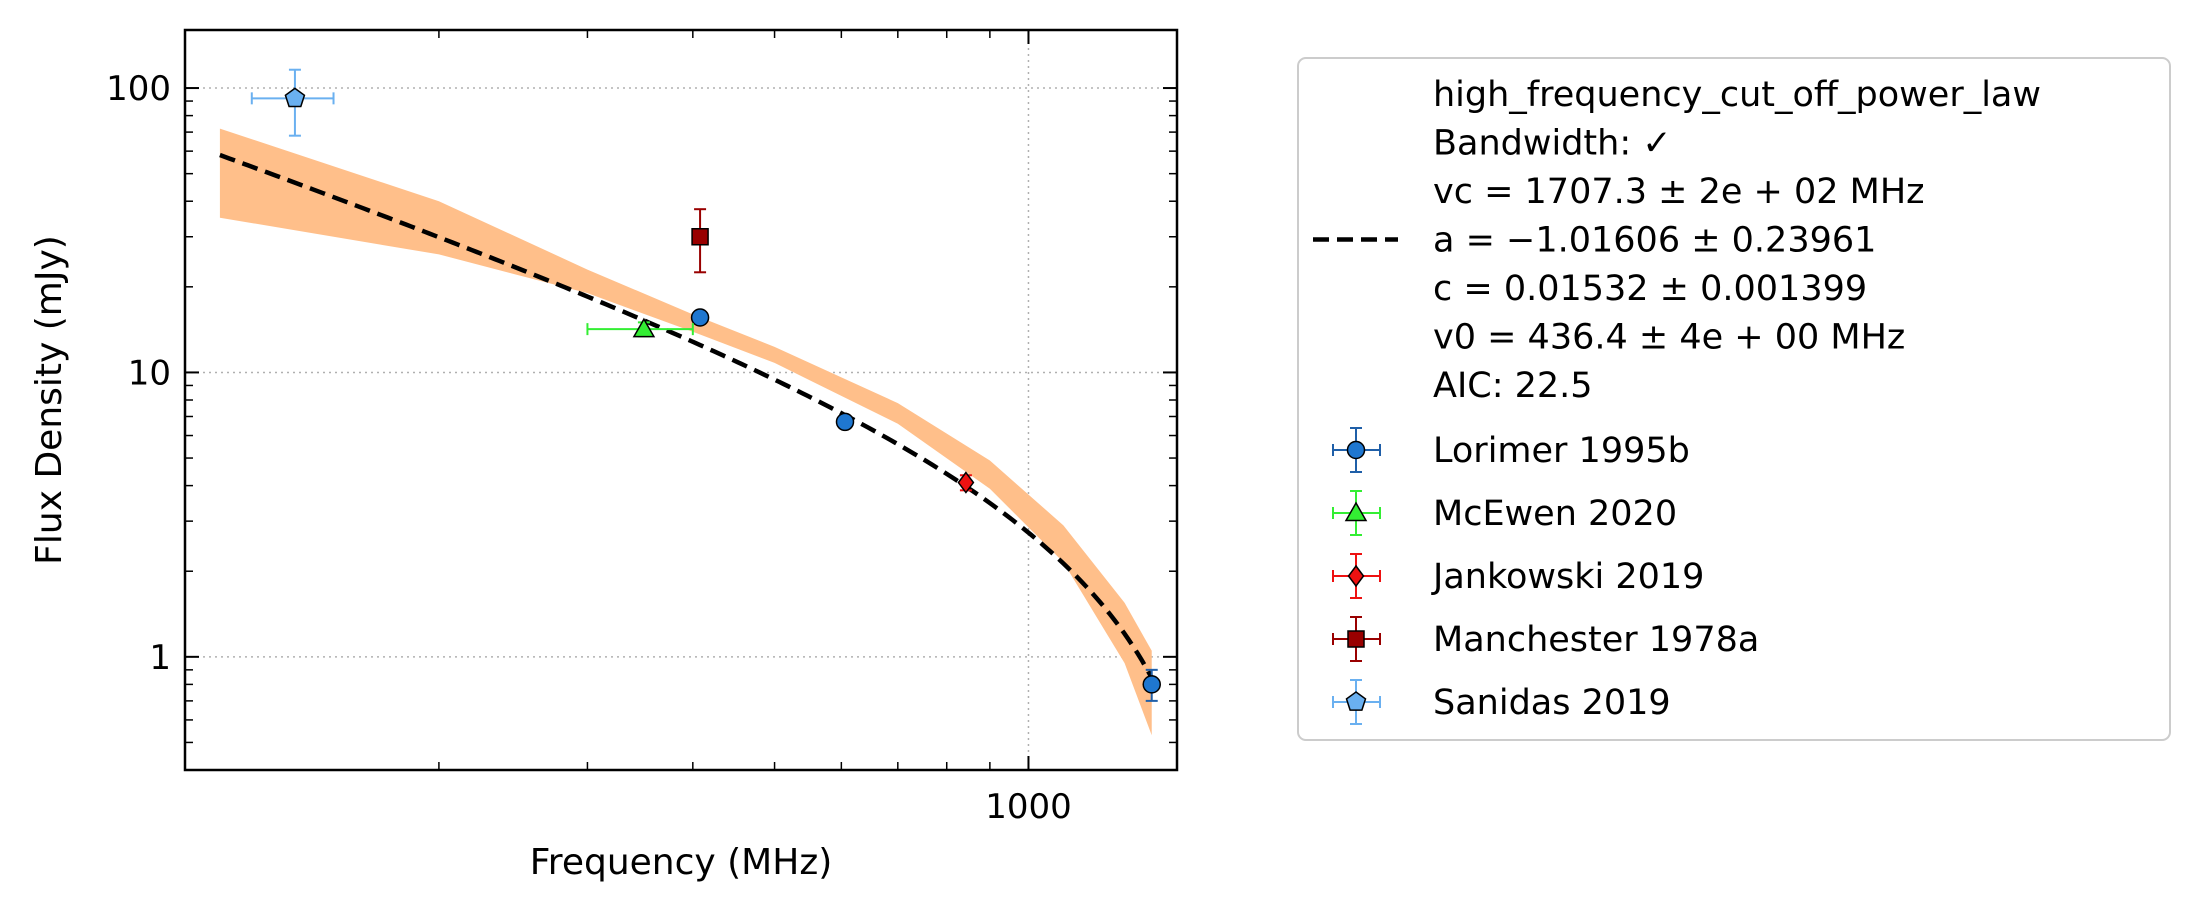 The width and height of the screenshot is (2198, 914). I want to click on legend-fit-line: high_frequency_cut_off_power_law, so click(1737, 95).